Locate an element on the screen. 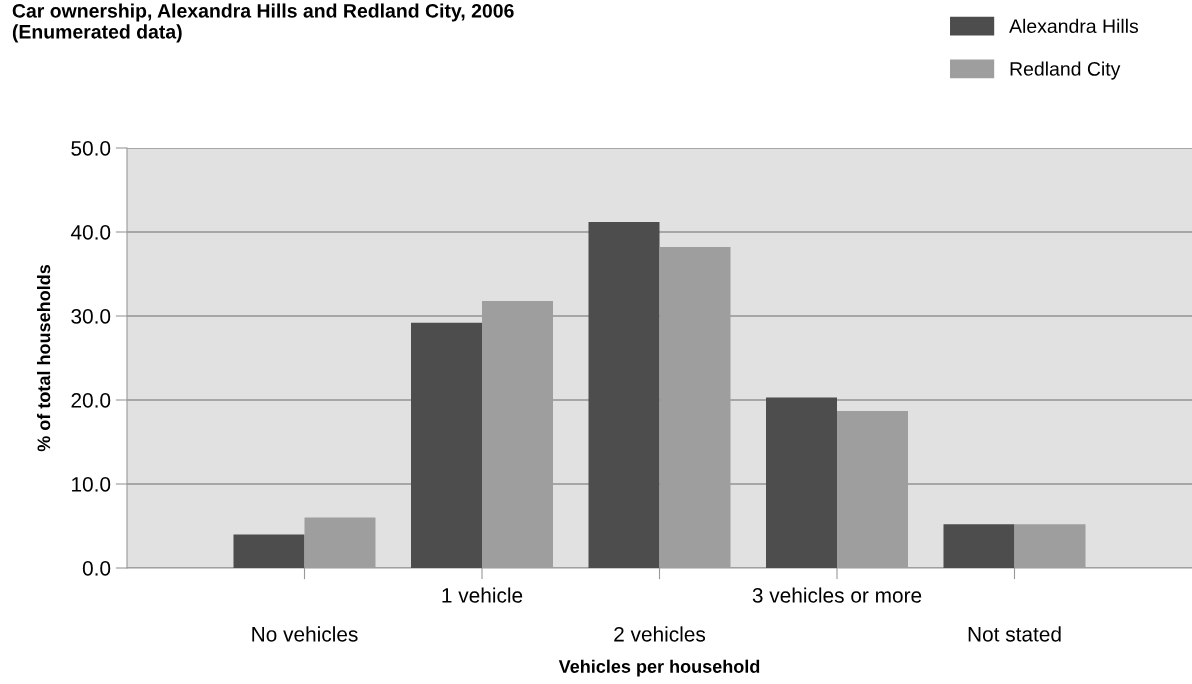 Image resolution: width=1192 pixels, height=684 pixels. x-tick-label: Not stated is located at coordinates (1014, 634).